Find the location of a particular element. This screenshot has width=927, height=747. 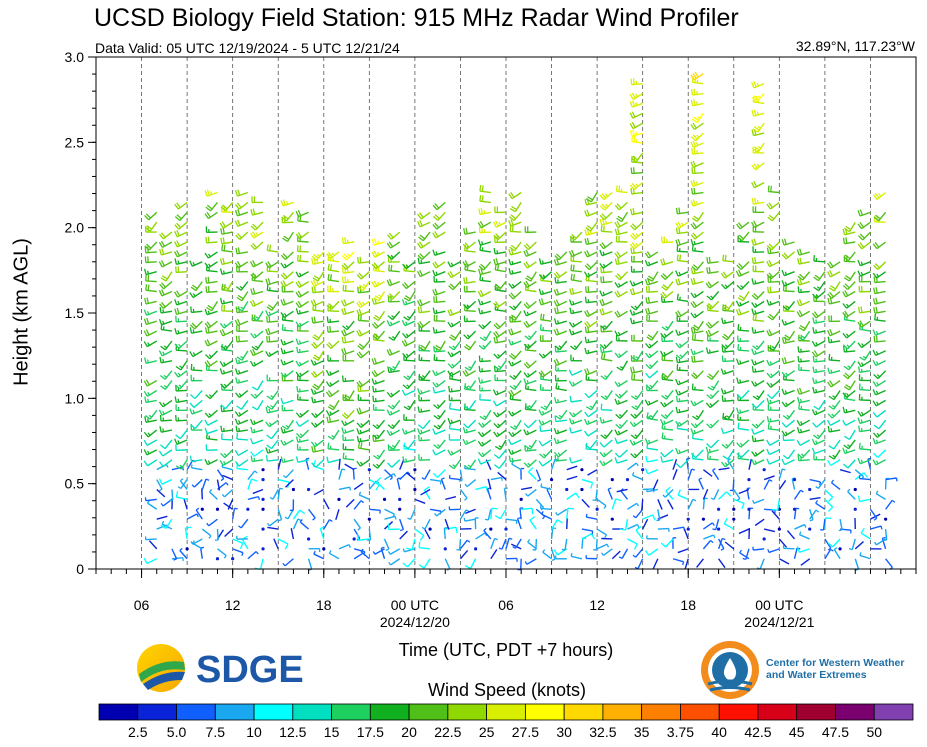

colorbar-title: Wind Speed (knots) is located at coordinates (507, 690).